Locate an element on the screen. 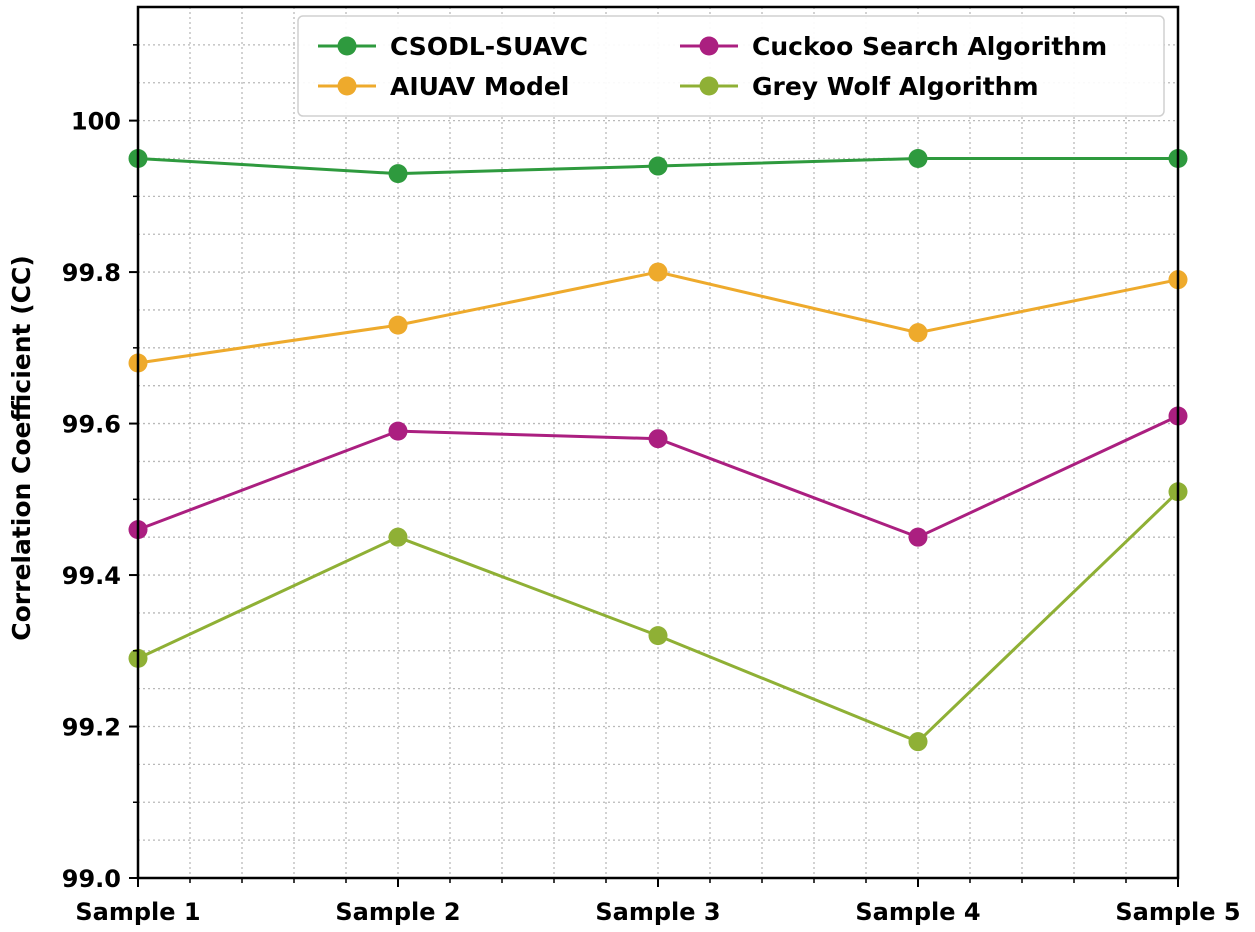 Image resolution: width=1255 pixels, height=932 pixels. legend-label: Cuckoo Search Algorithm is located at coordinates (929, 46).